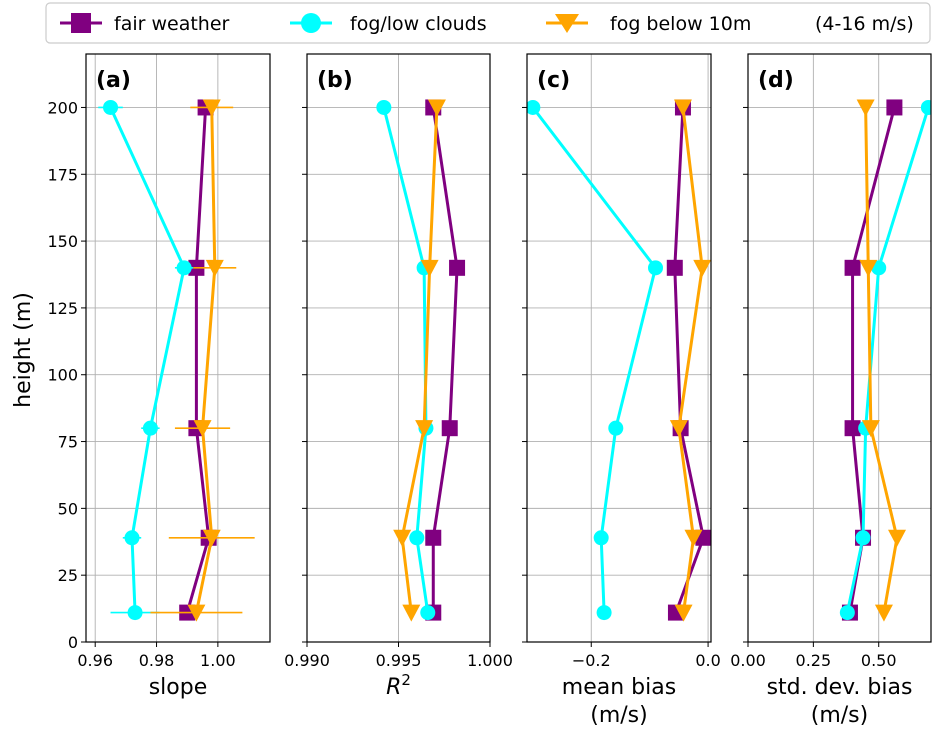  I want to click on x-axis-label: std. dev. bias, so click(840, 687).